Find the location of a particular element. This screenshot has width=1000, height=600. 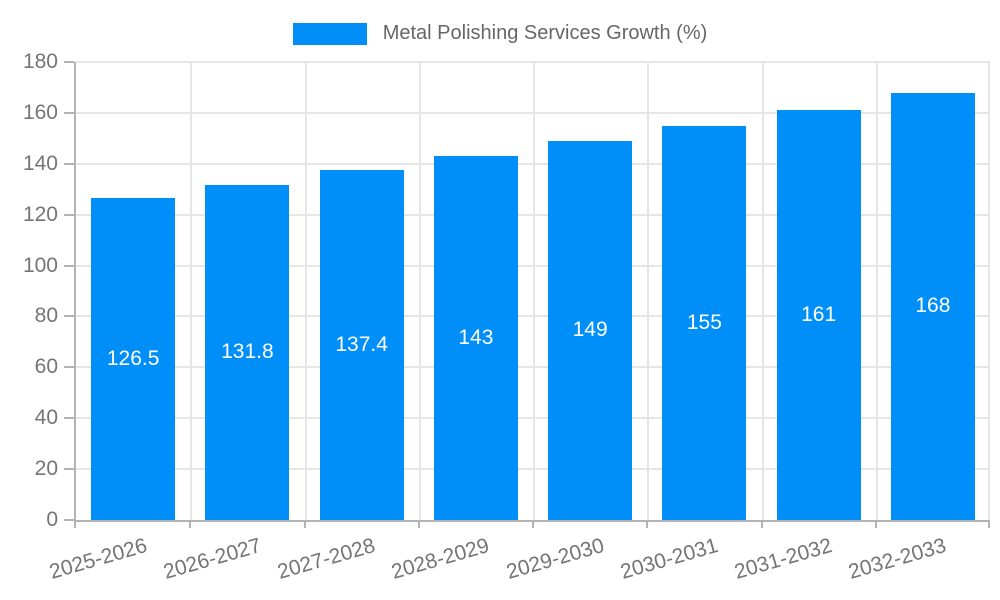

x-tick-label: 2032-2033 is located at coordinates (898, 559).